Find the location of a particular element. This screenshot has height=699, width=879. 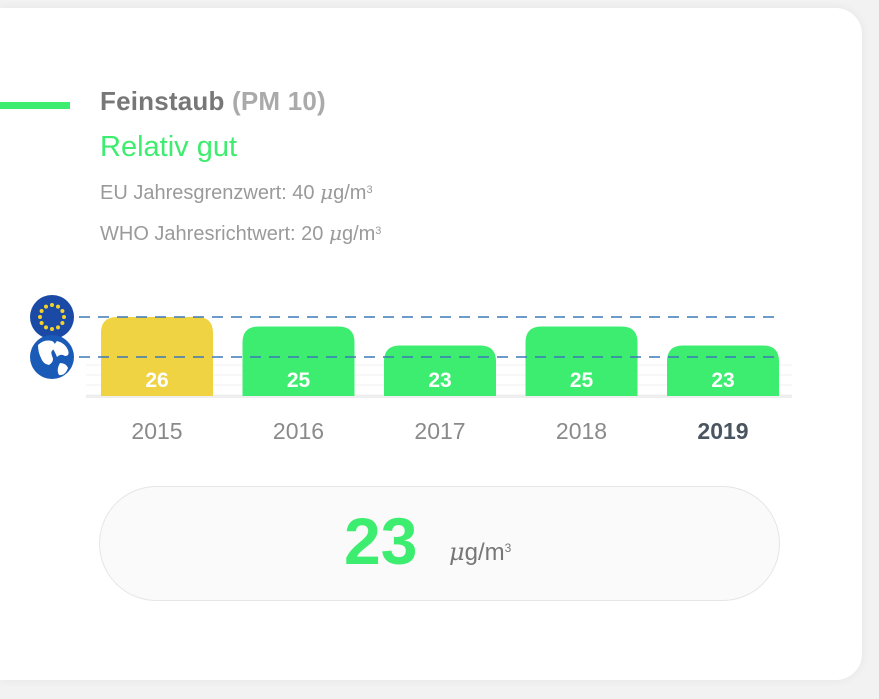

pollutant-name: Feinstaub is located at coordinates (162, 101).